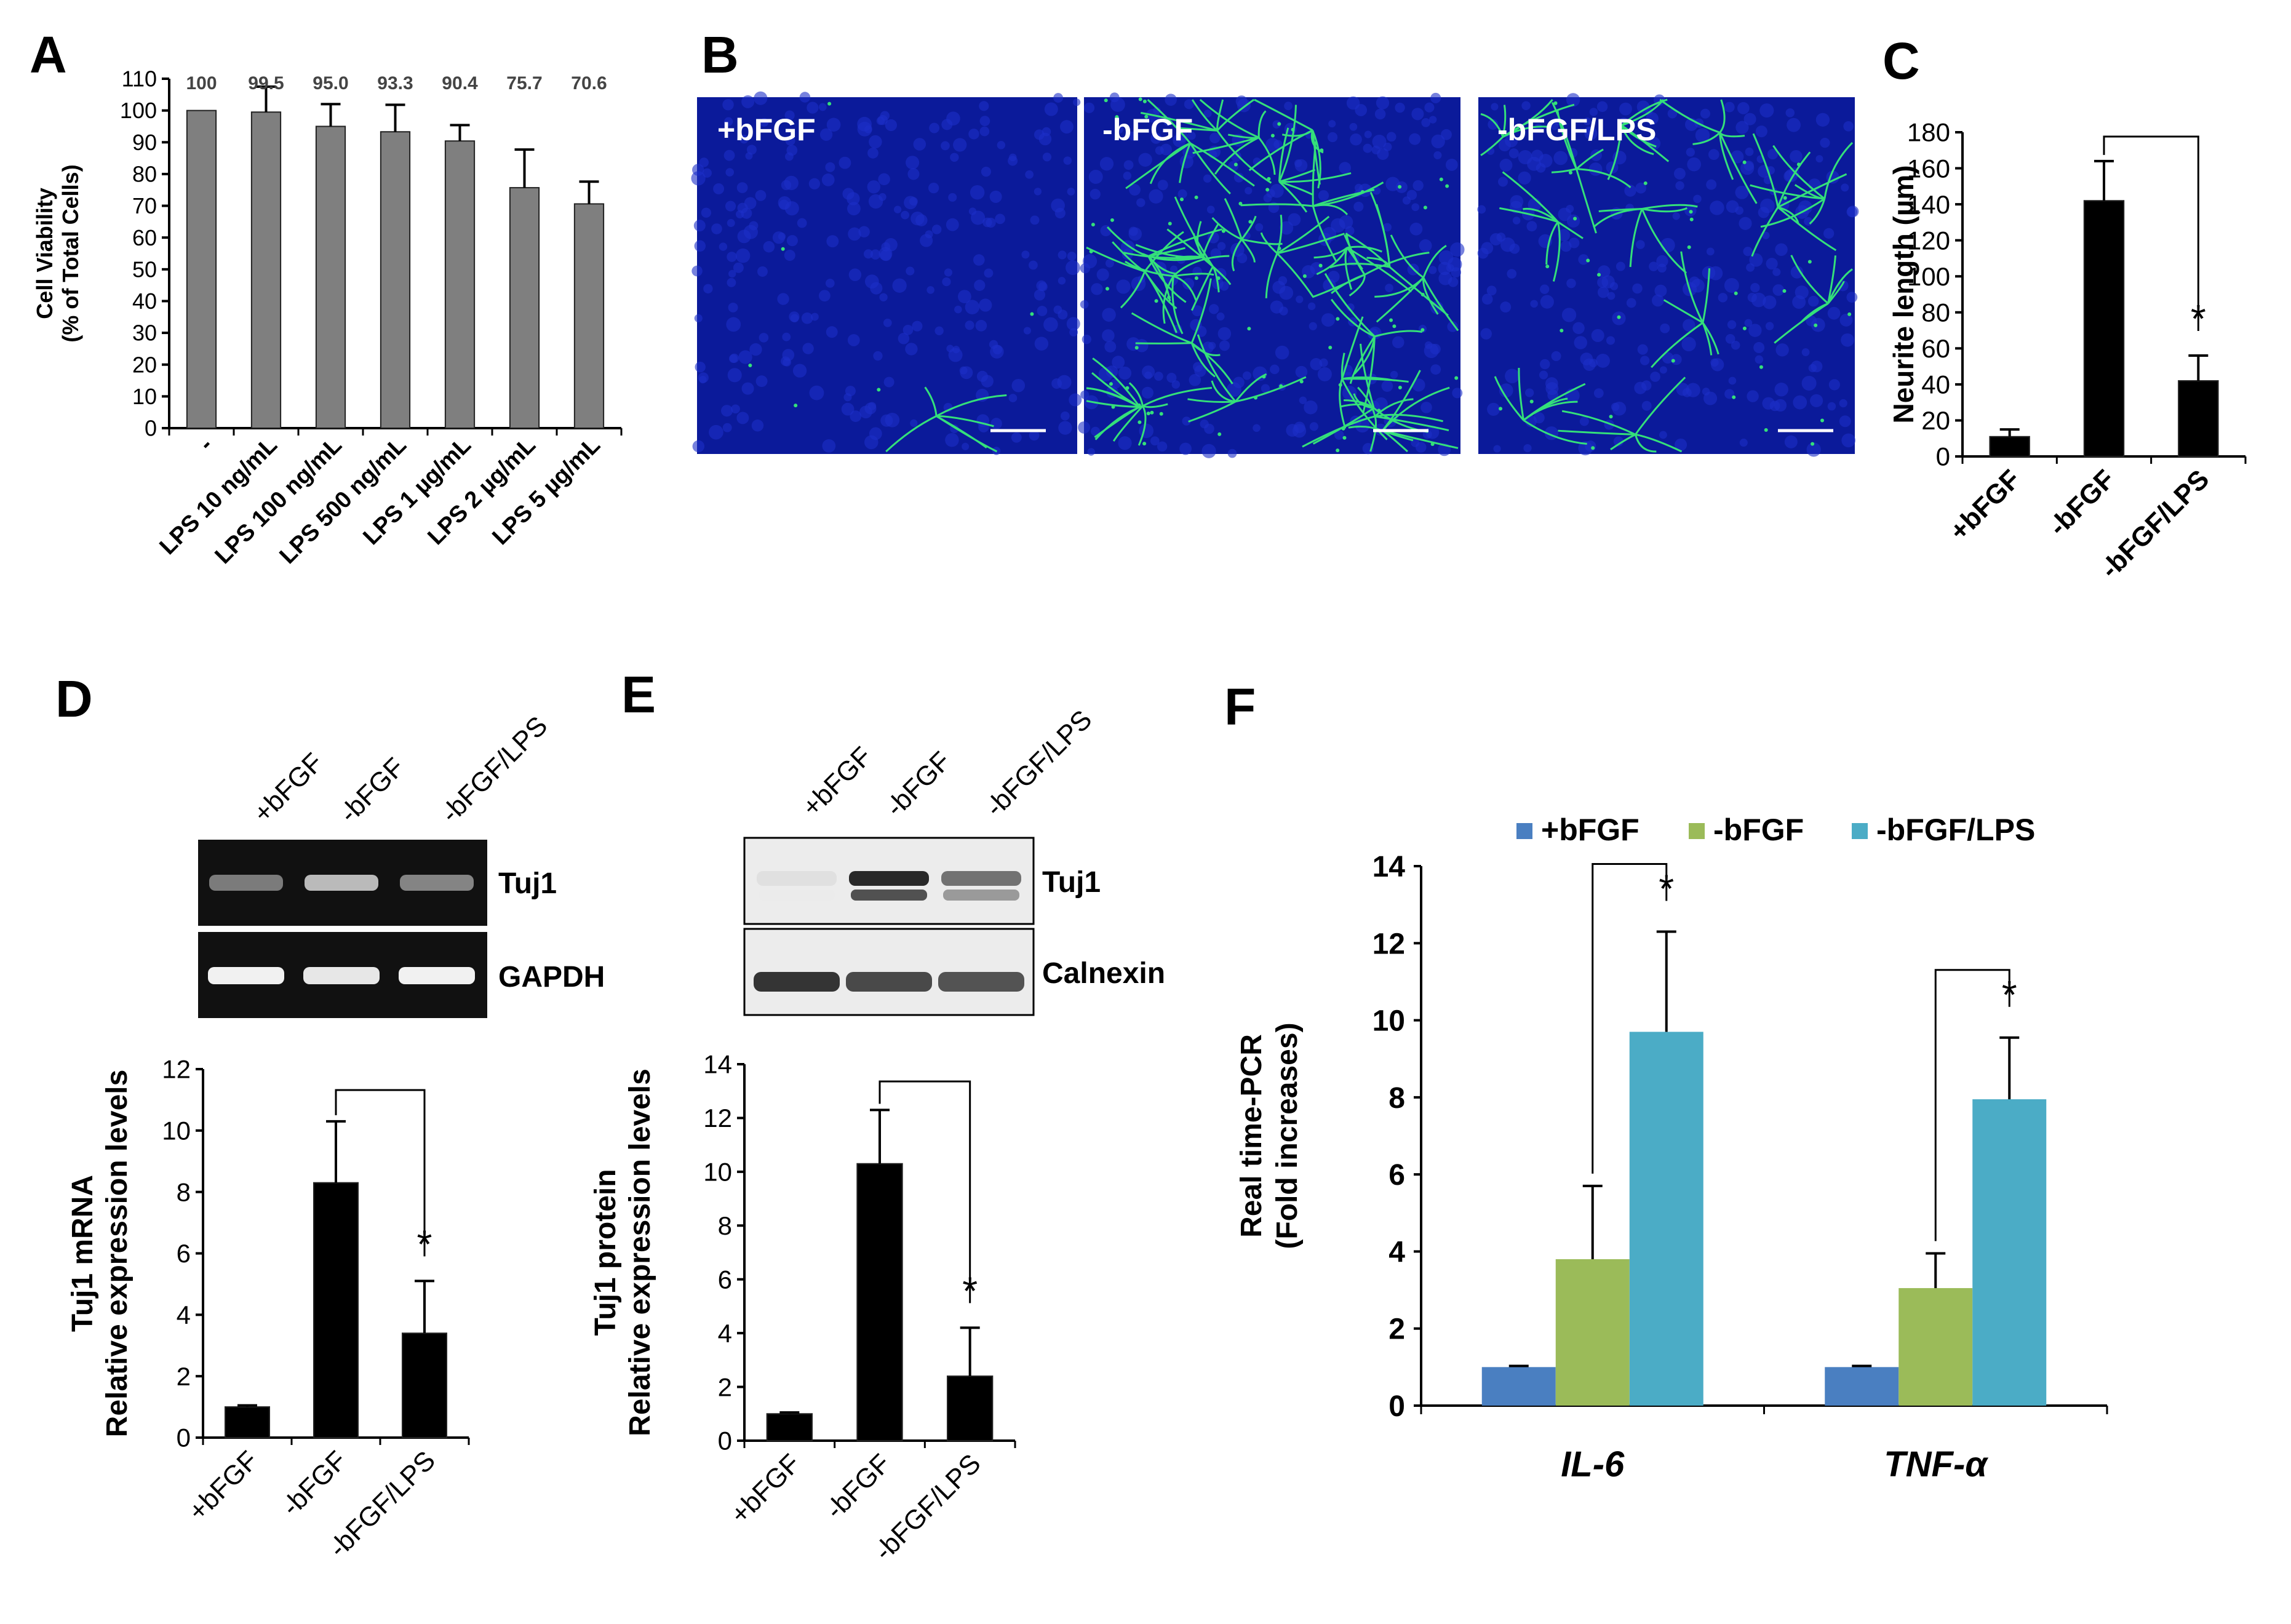  I want to click on y-tick-label: 6, so click(184, 1253).